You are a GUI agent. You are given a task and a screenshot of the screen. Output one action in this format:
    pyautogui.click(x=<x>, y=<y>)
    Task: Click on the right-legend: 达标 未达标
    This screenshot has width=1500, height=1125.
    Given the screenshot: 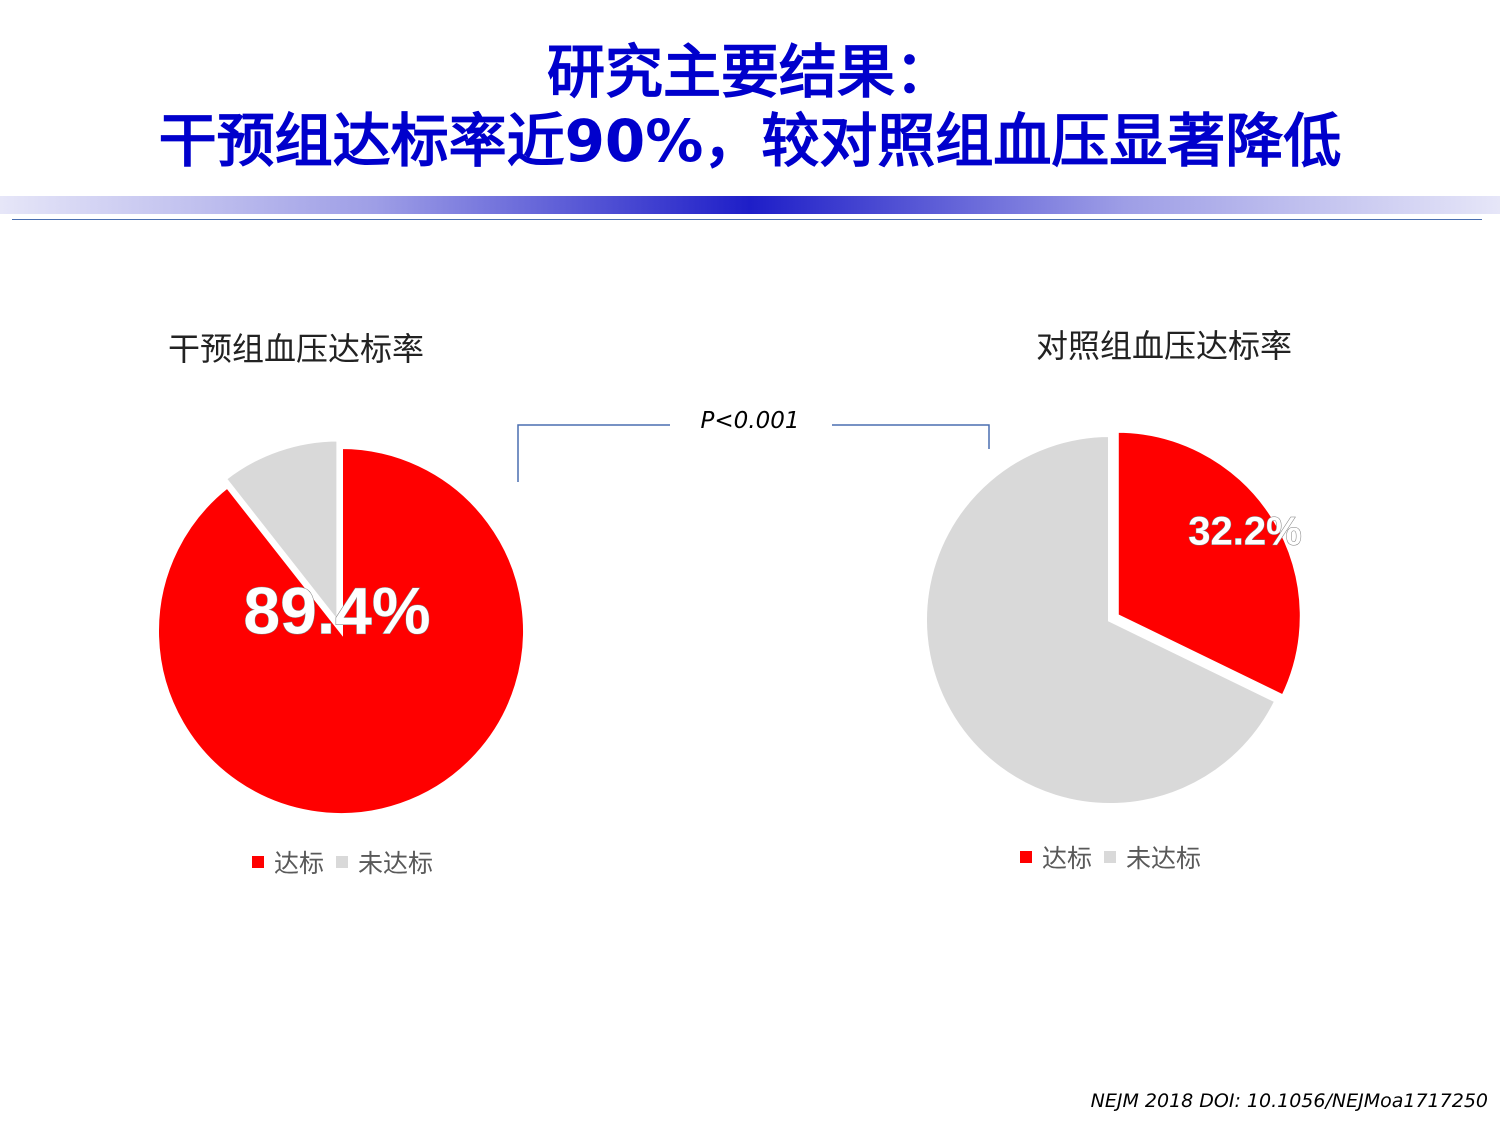 What is the action you would take?
    pyautogui.click(x=1116, y=857)
    